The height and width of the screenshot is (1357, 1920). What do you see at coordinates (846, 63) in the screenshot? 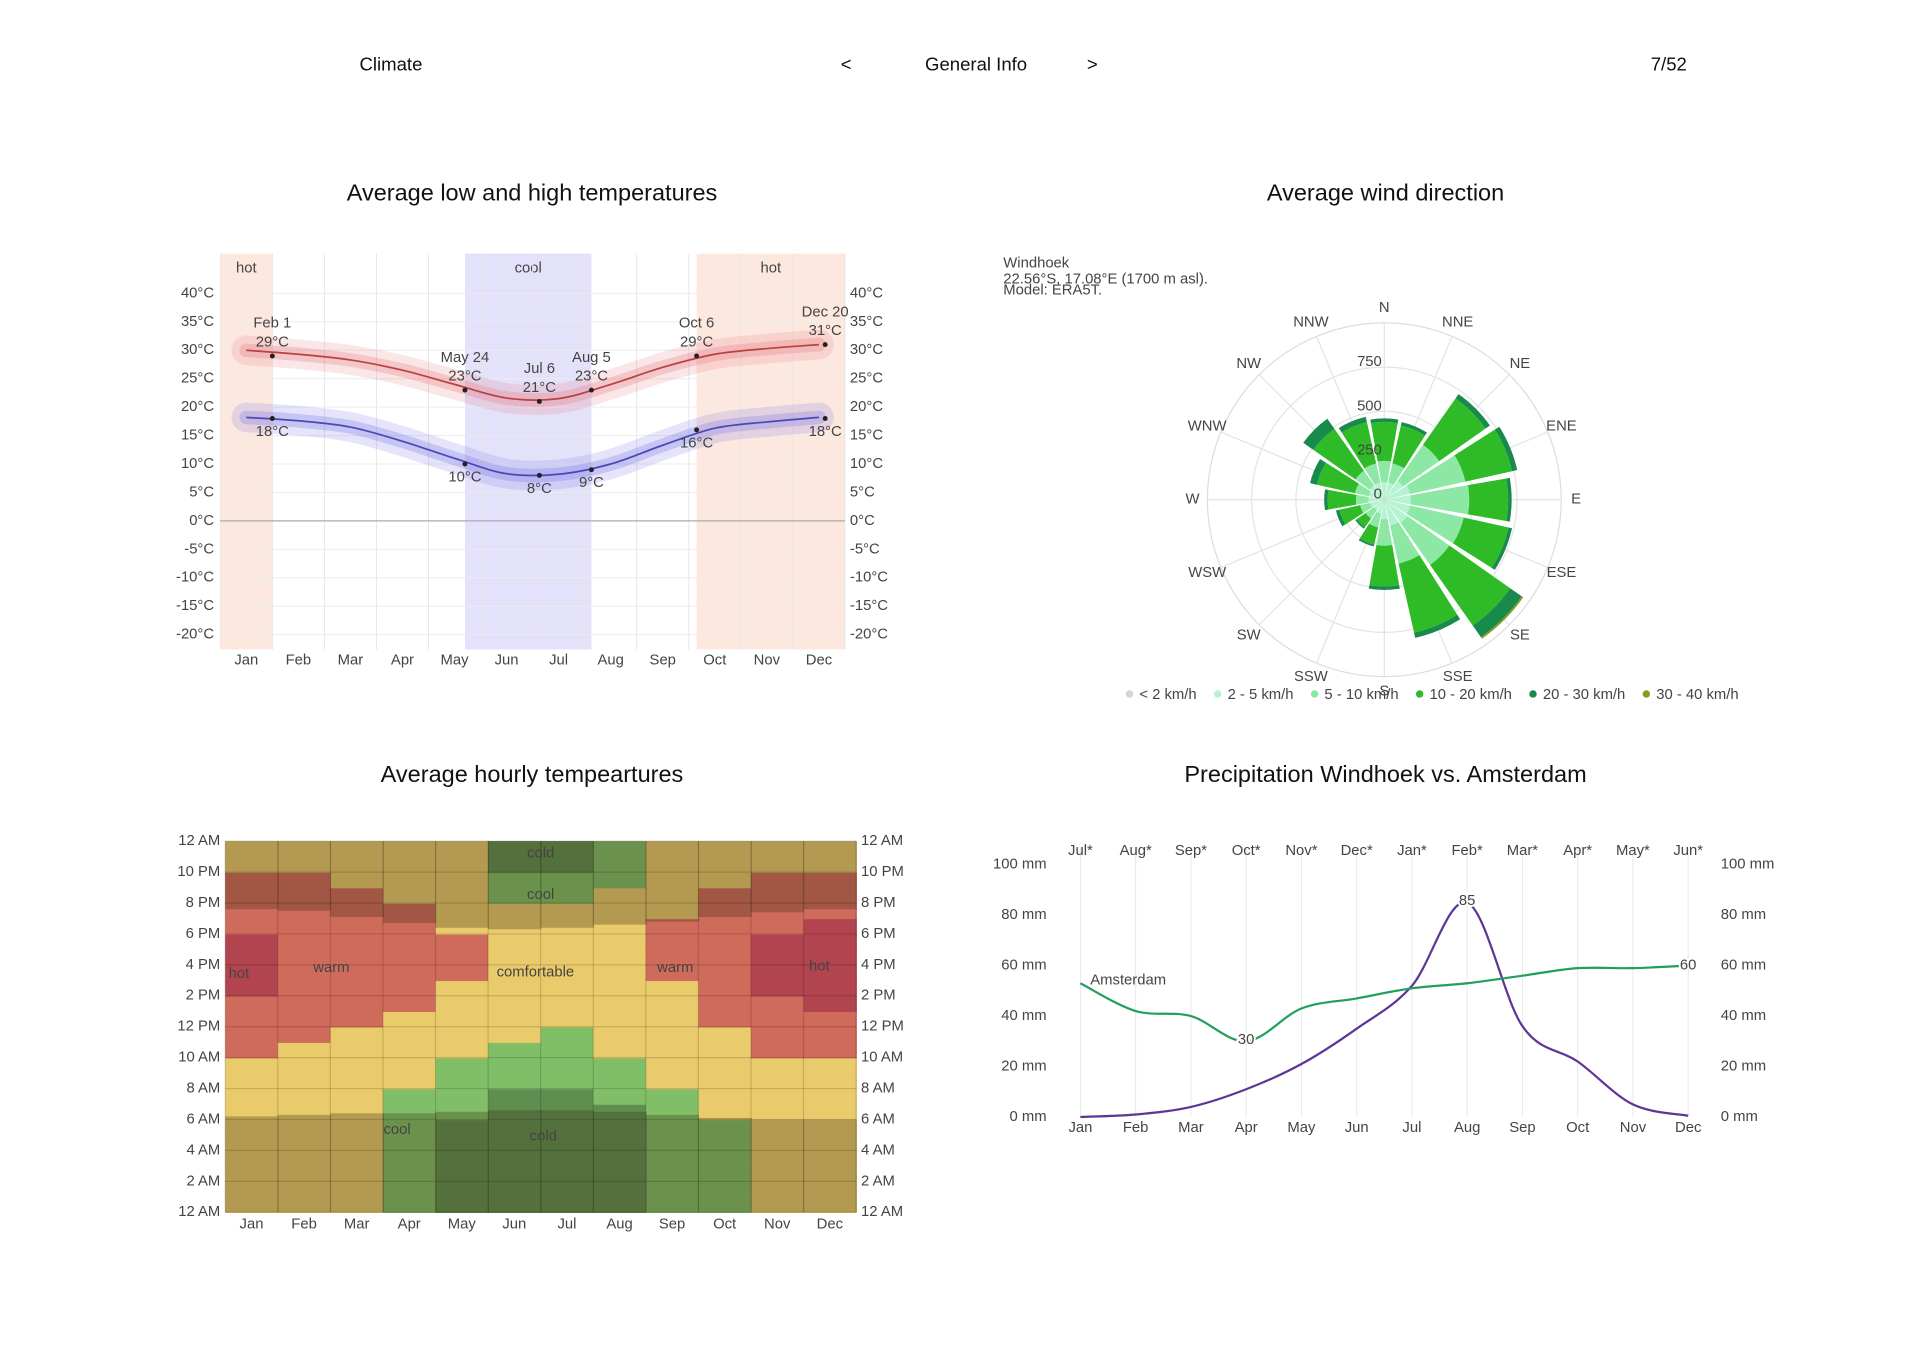
I see `prev-button: <` at bounding box center [846, 63].